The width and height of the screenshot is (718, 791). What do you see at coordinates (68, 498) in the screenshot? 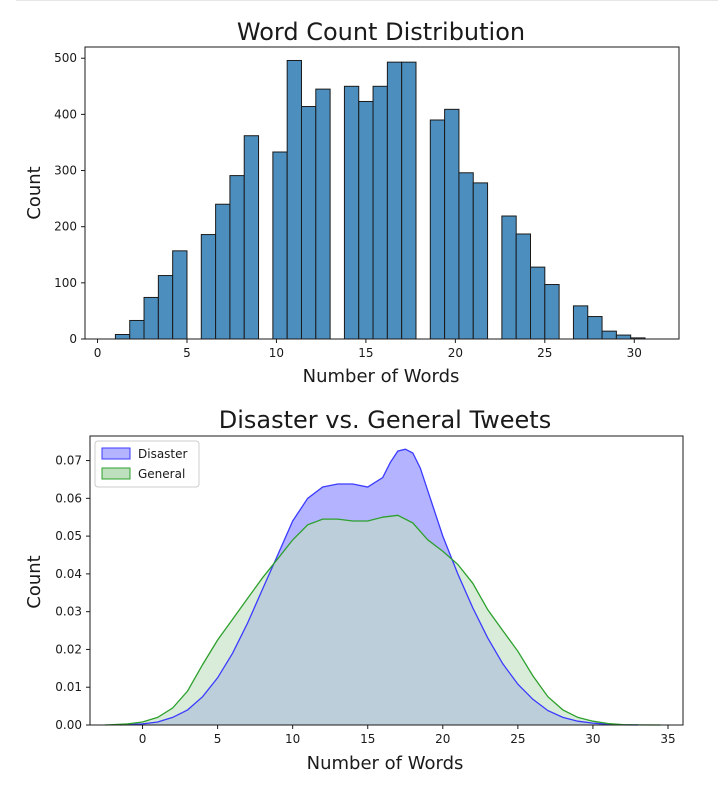
I see `y-tick-label: 0.06` at bounding box center [68, 498].